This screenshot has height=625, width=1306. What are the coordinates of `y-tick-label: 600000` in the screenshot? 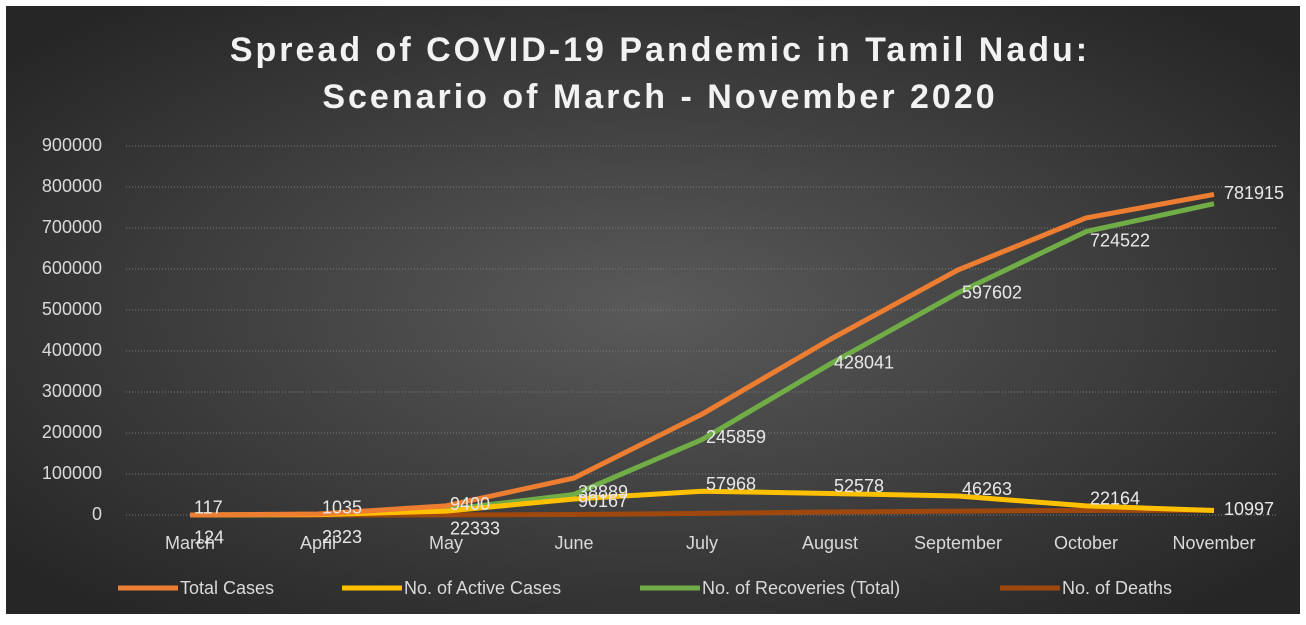 It's located at (72, 268).